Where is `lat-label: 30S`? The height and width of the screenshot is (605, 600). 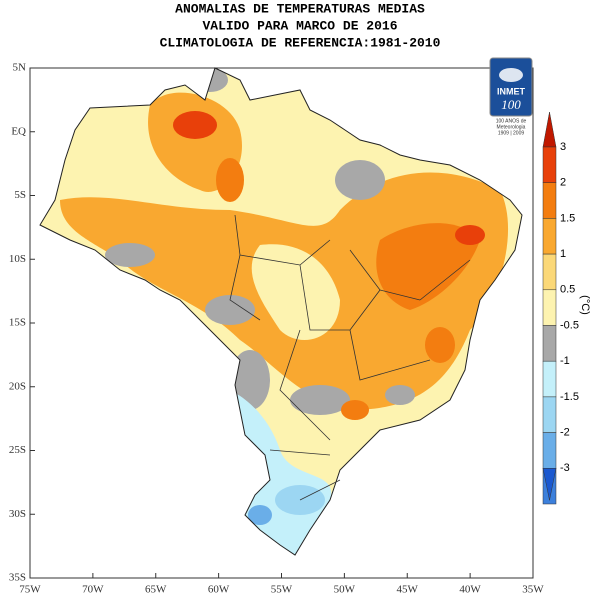
lat-label: 30S is located at coordinates (17, 514).